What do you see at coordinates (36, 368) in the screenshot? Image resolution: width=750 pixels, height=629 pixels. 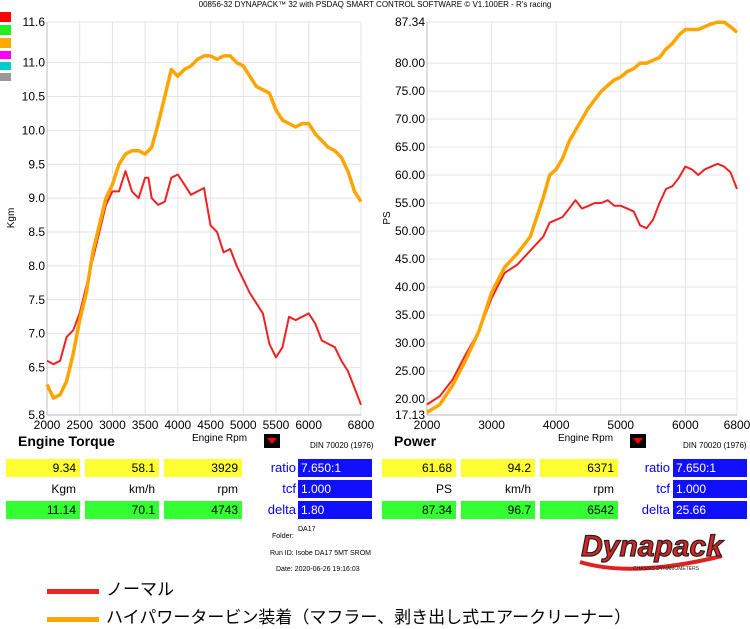 I see `y-tick-label: 6.5` at bounding box center [36, 368].